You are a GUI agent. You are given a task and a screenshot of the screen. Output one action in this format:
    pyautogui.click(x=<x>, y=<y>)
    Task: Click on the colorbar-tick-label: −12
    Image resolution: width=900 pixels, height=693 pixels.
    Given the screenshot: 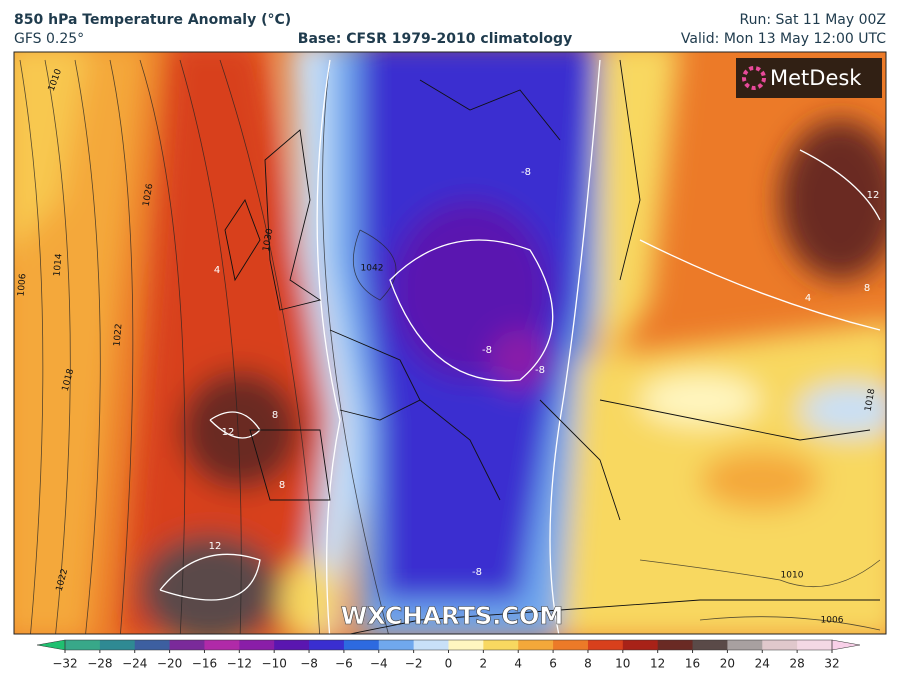 What is the action you would take?
    pyautogui.click(x=239, y=664)
    